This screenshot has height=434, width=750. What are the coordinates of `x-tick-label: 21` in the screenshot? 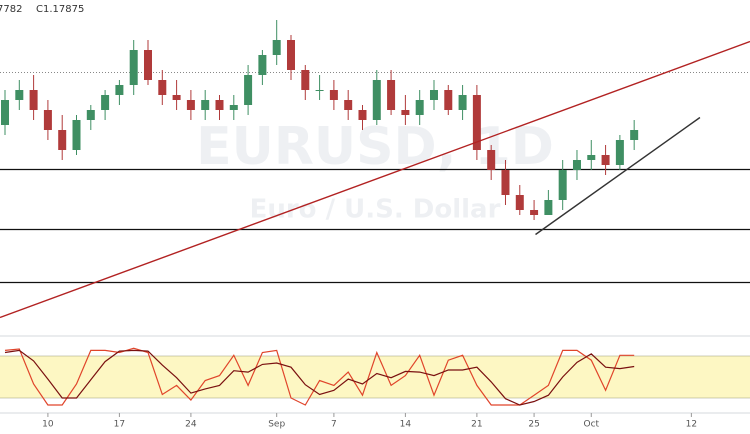 It's located at (476, 425).